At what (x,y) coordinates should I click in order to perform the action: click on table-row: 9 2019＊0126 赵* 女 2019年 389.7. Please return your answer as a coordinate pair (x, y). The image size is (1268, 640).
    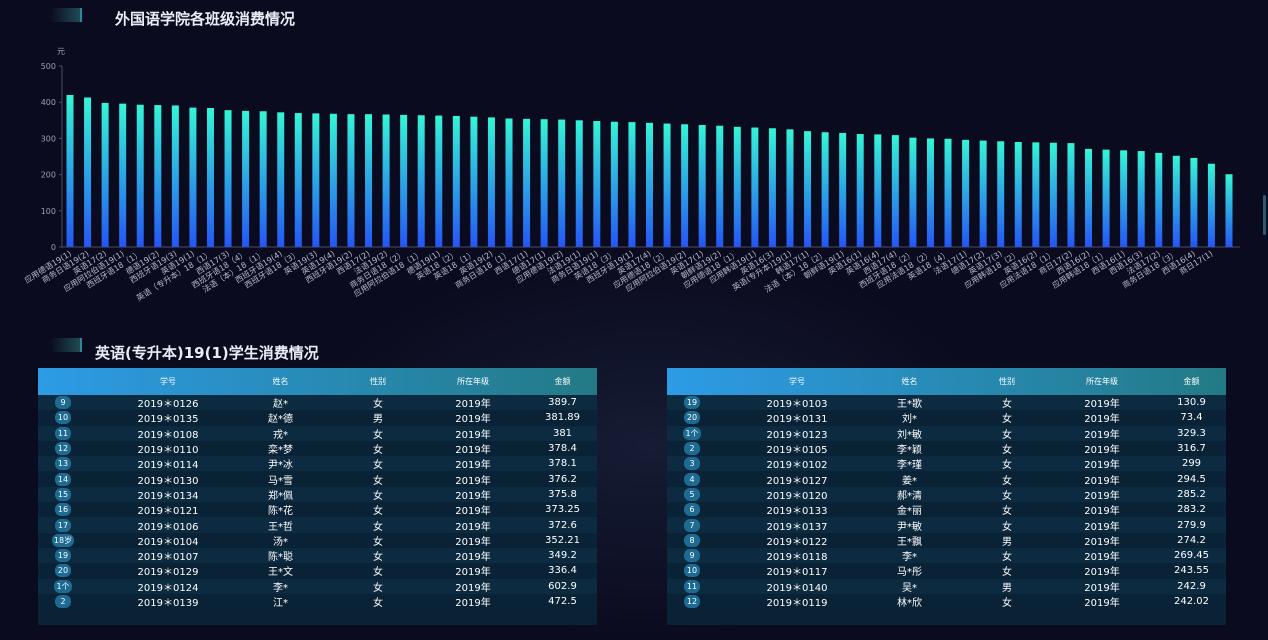
    Looking at the image, I should click on (317, 403).